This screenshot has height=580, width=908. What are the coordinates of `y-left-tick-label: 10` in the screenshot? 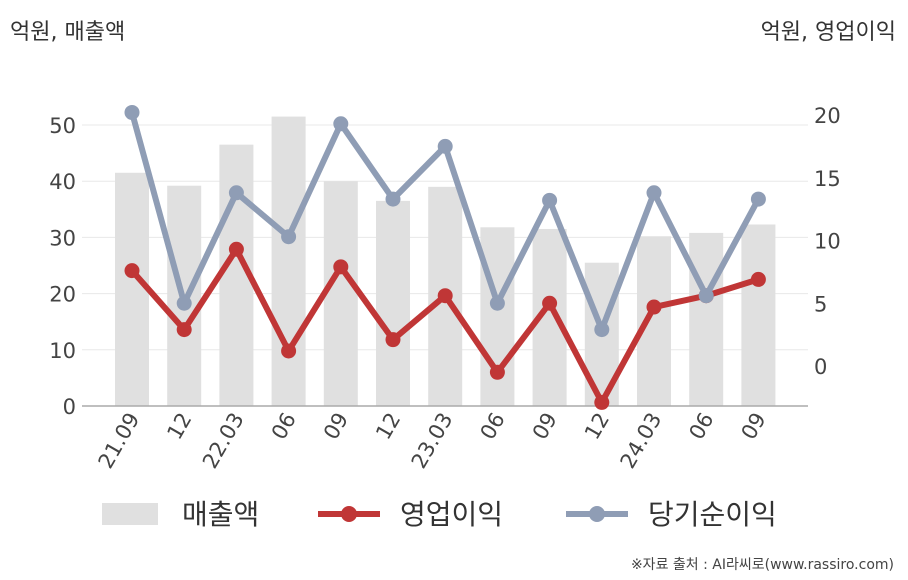 It's located at (62, 351).